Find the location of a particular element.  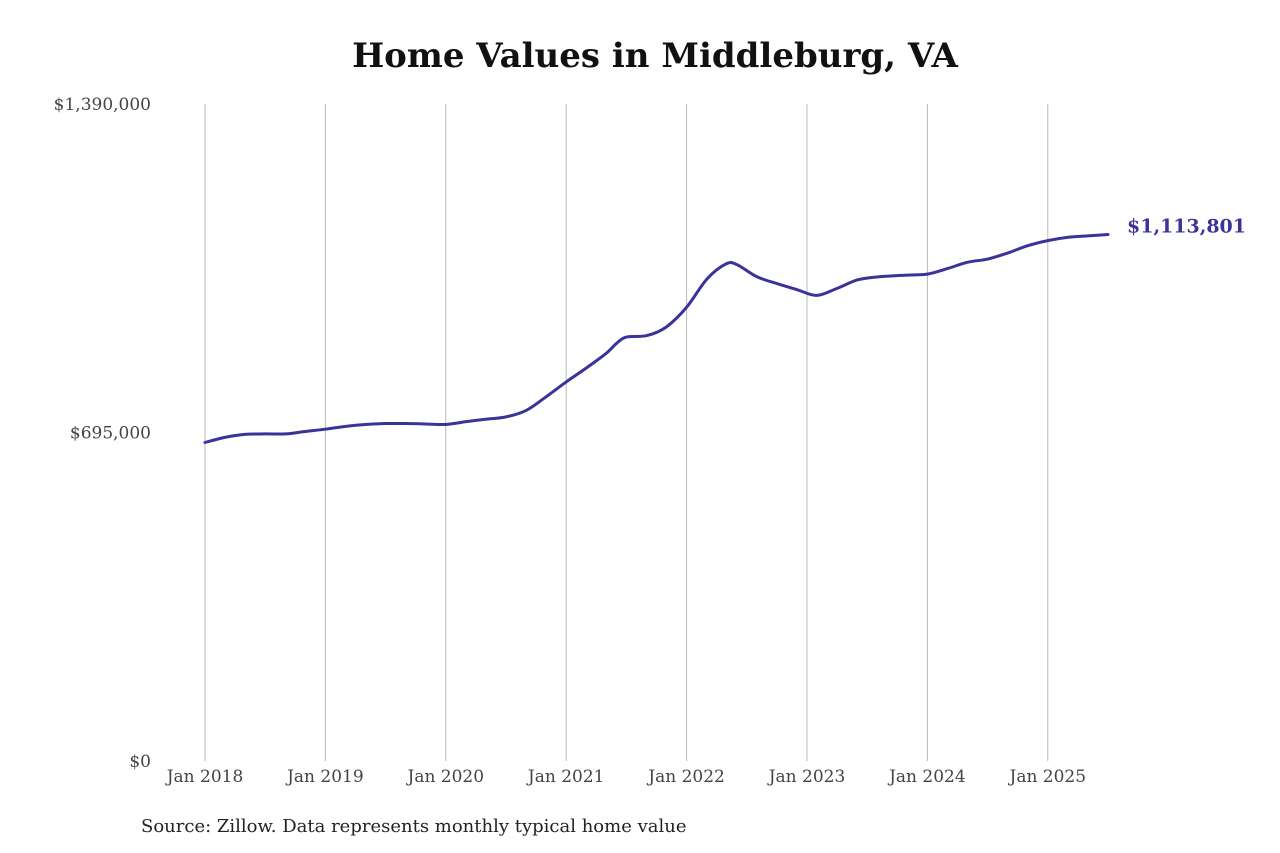

x-tick-label: Jan 2025 is located at coordinates (1047, 777).